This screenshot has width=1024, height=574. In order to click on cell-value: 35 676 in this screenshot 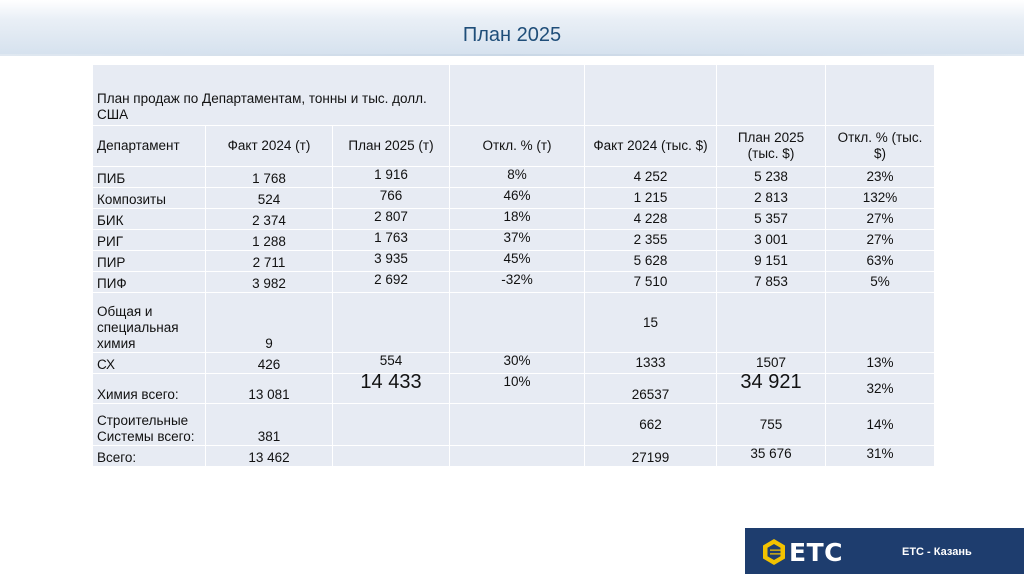, I will do `click(771, 456)`.